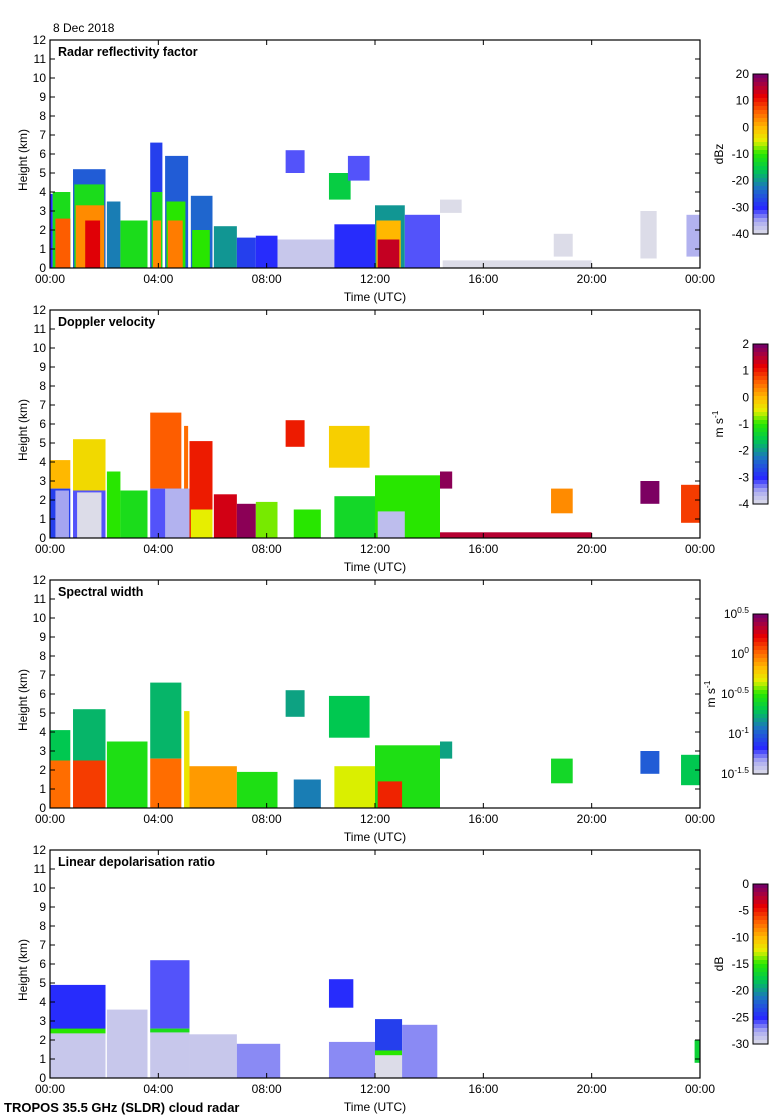  What do you see at coordinates (719, 964) in the screenshot?
I see `colorbar-label: dB` at bounding box center [719, 964].